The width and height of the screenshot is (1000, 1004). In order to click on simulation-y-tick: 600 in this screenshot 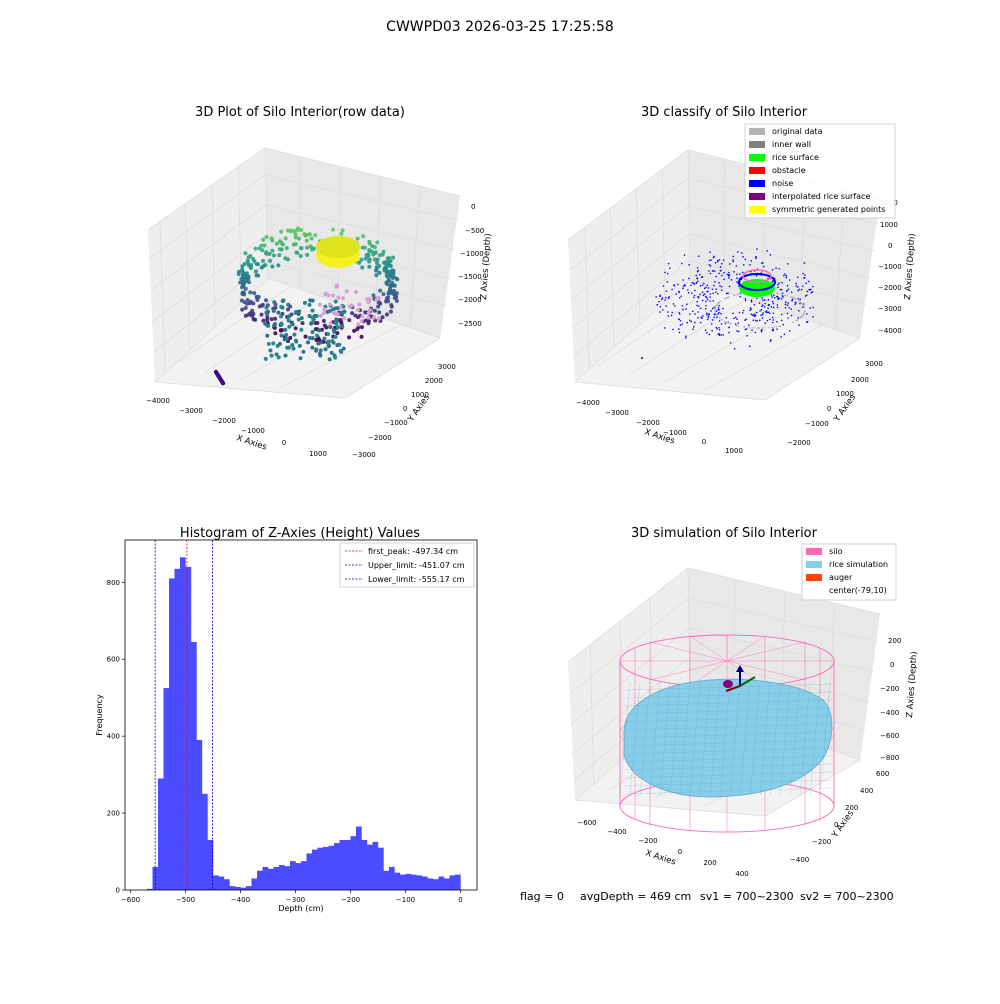, I will do `click(882, 774)`.